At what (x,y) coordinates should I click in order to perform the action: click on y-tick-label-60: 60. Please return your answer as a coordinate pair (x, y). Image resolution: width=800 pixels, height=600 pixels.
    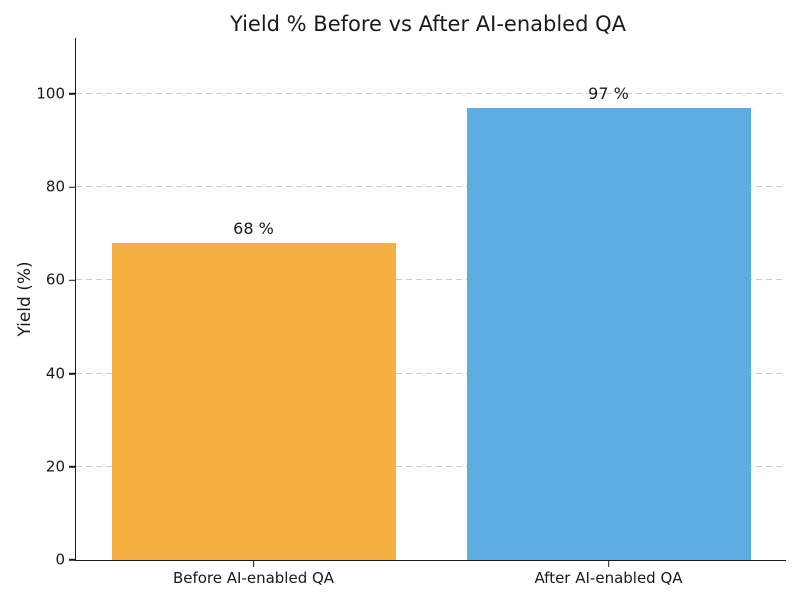
    Looking at the image, I should click on (55, 279).